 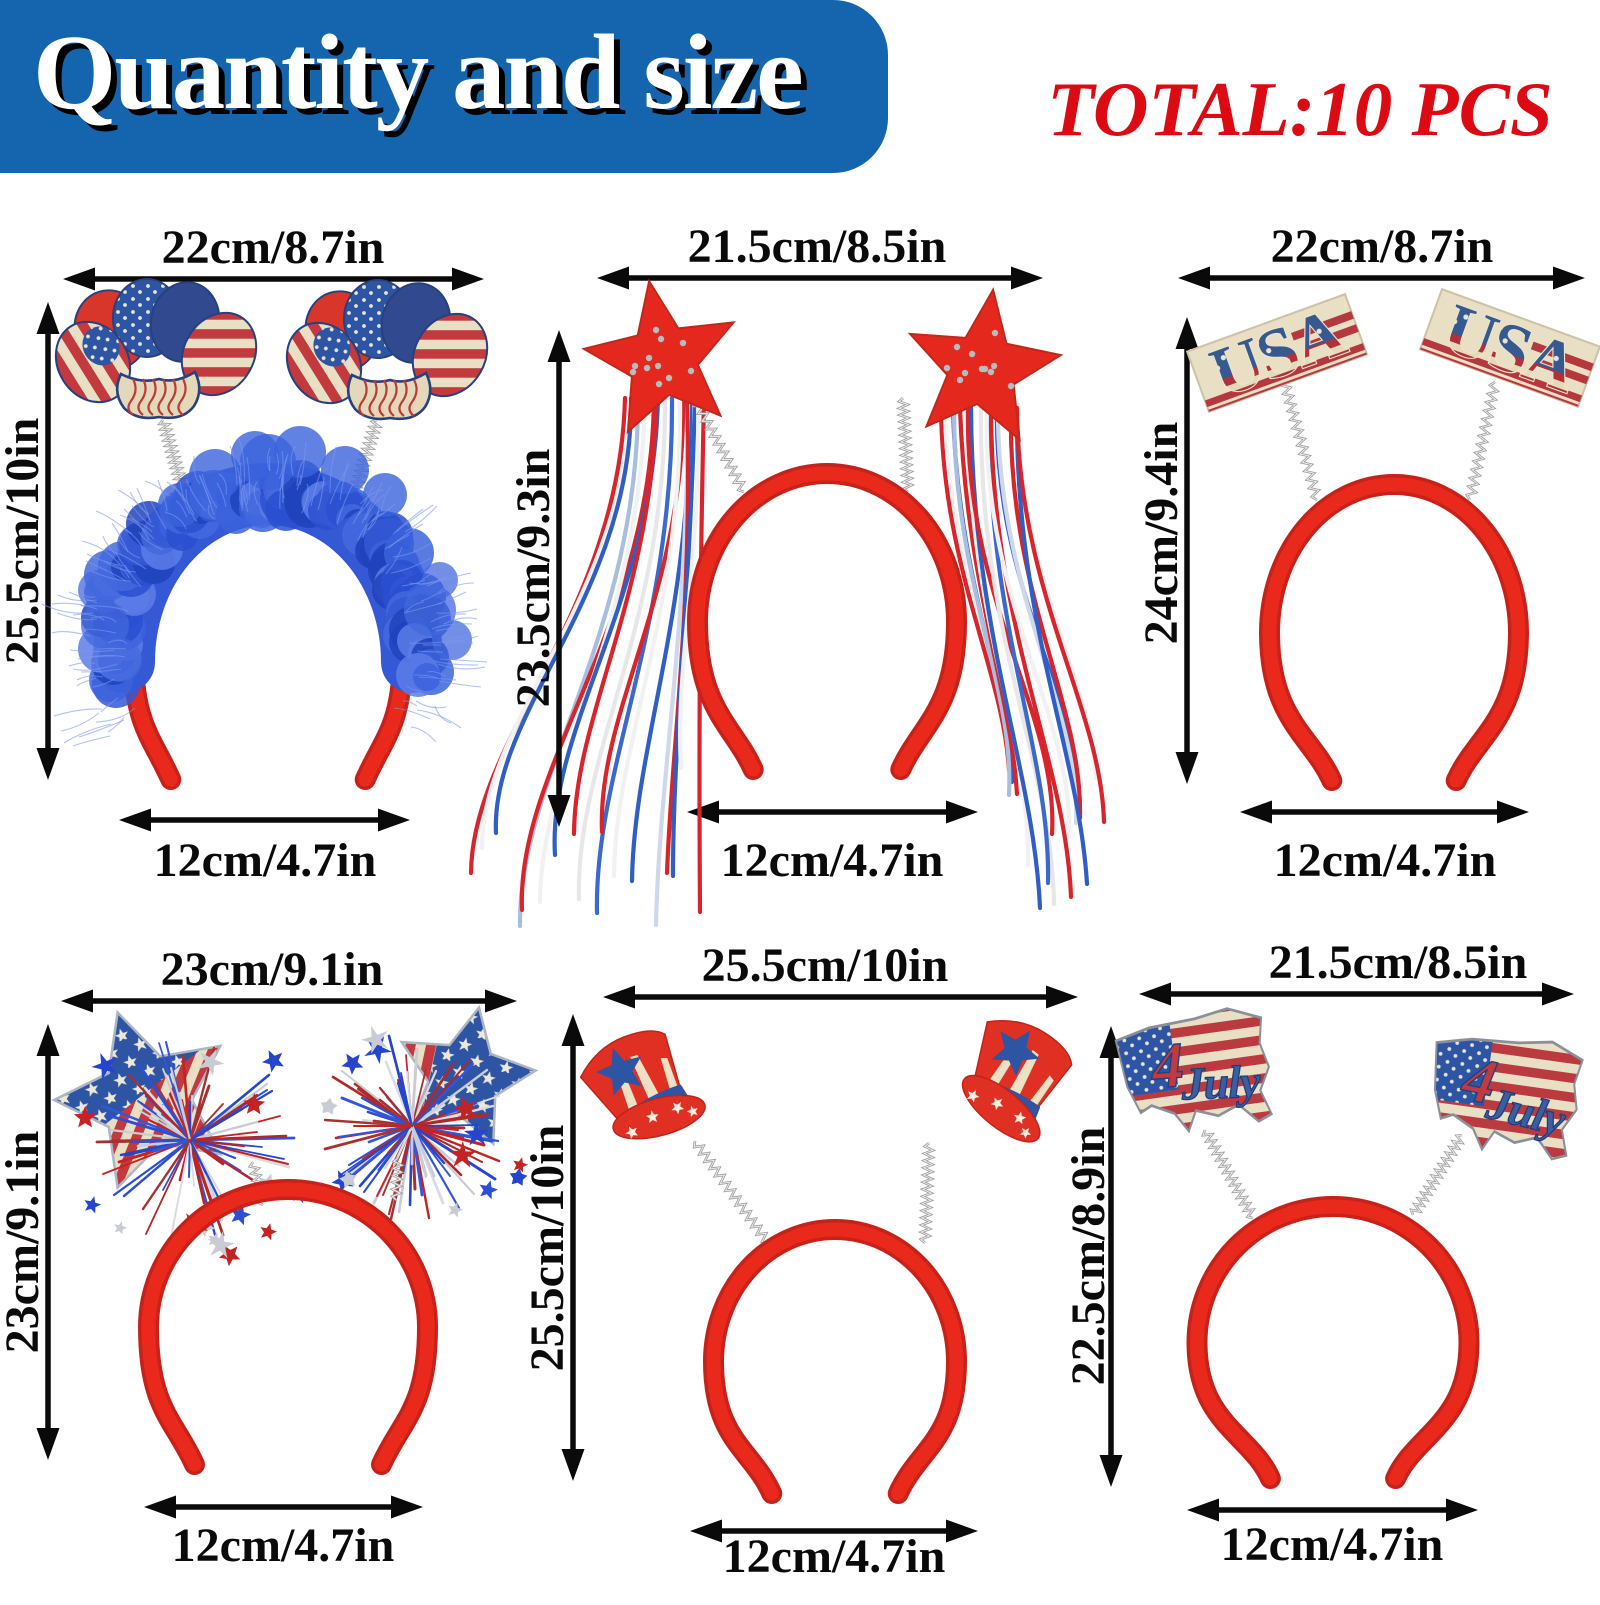 I want to click on svg-text: July, so click(x=1221, y=1083).